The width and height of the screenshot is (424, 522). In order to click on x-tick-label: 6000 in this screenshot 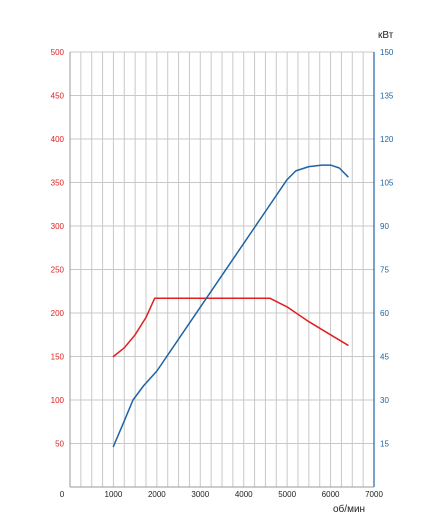, I will do `click(331, 494)`.